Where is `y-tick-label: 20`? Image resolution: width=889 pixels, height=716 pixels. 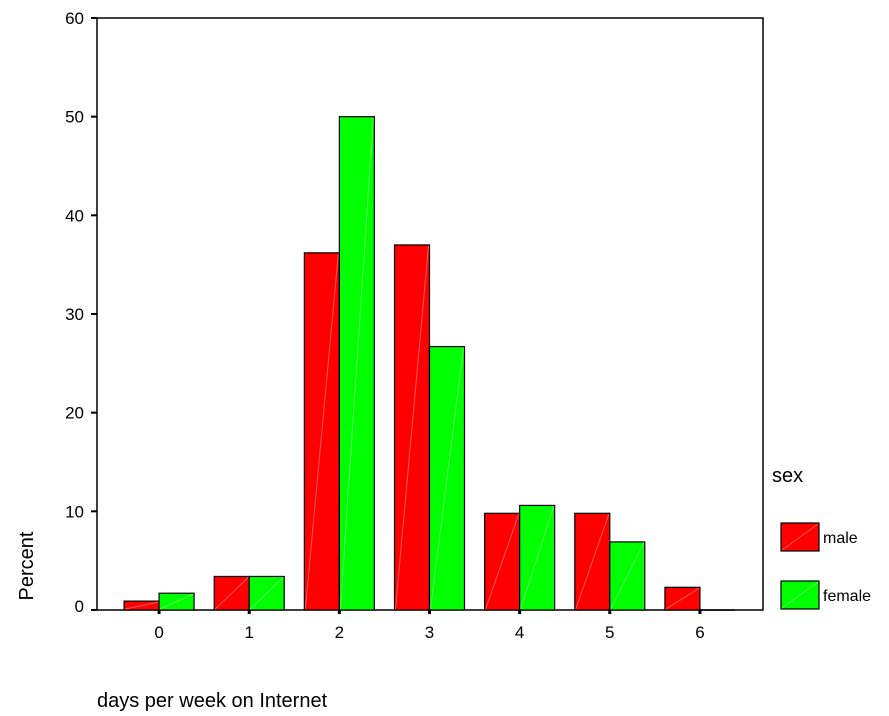 y-tick-label: 20 is located at coordinates (74, 413).